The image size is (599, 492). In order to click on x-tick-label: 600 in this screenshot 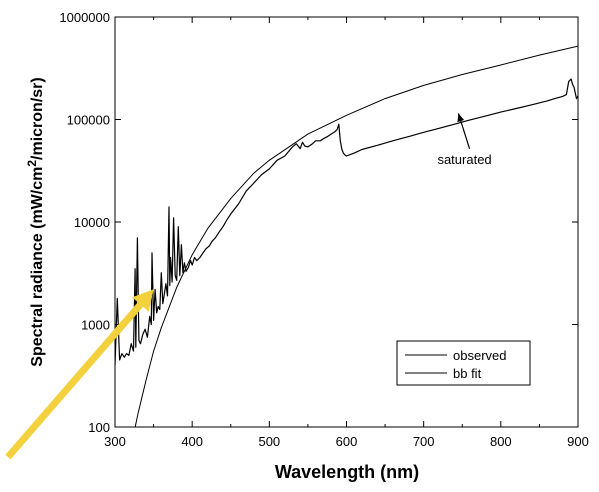, I will do `click(347, 441)`.